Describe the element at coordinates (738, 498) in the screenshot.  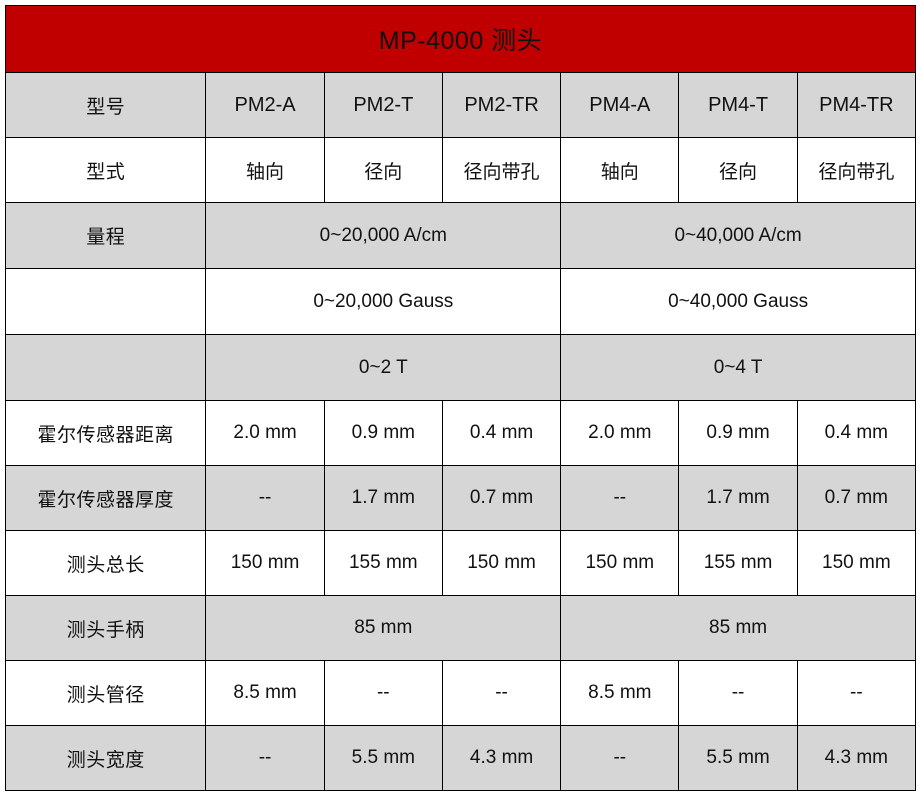
I see `cell-sensor-thickness-pm4t: 1.7 mm` at that location.